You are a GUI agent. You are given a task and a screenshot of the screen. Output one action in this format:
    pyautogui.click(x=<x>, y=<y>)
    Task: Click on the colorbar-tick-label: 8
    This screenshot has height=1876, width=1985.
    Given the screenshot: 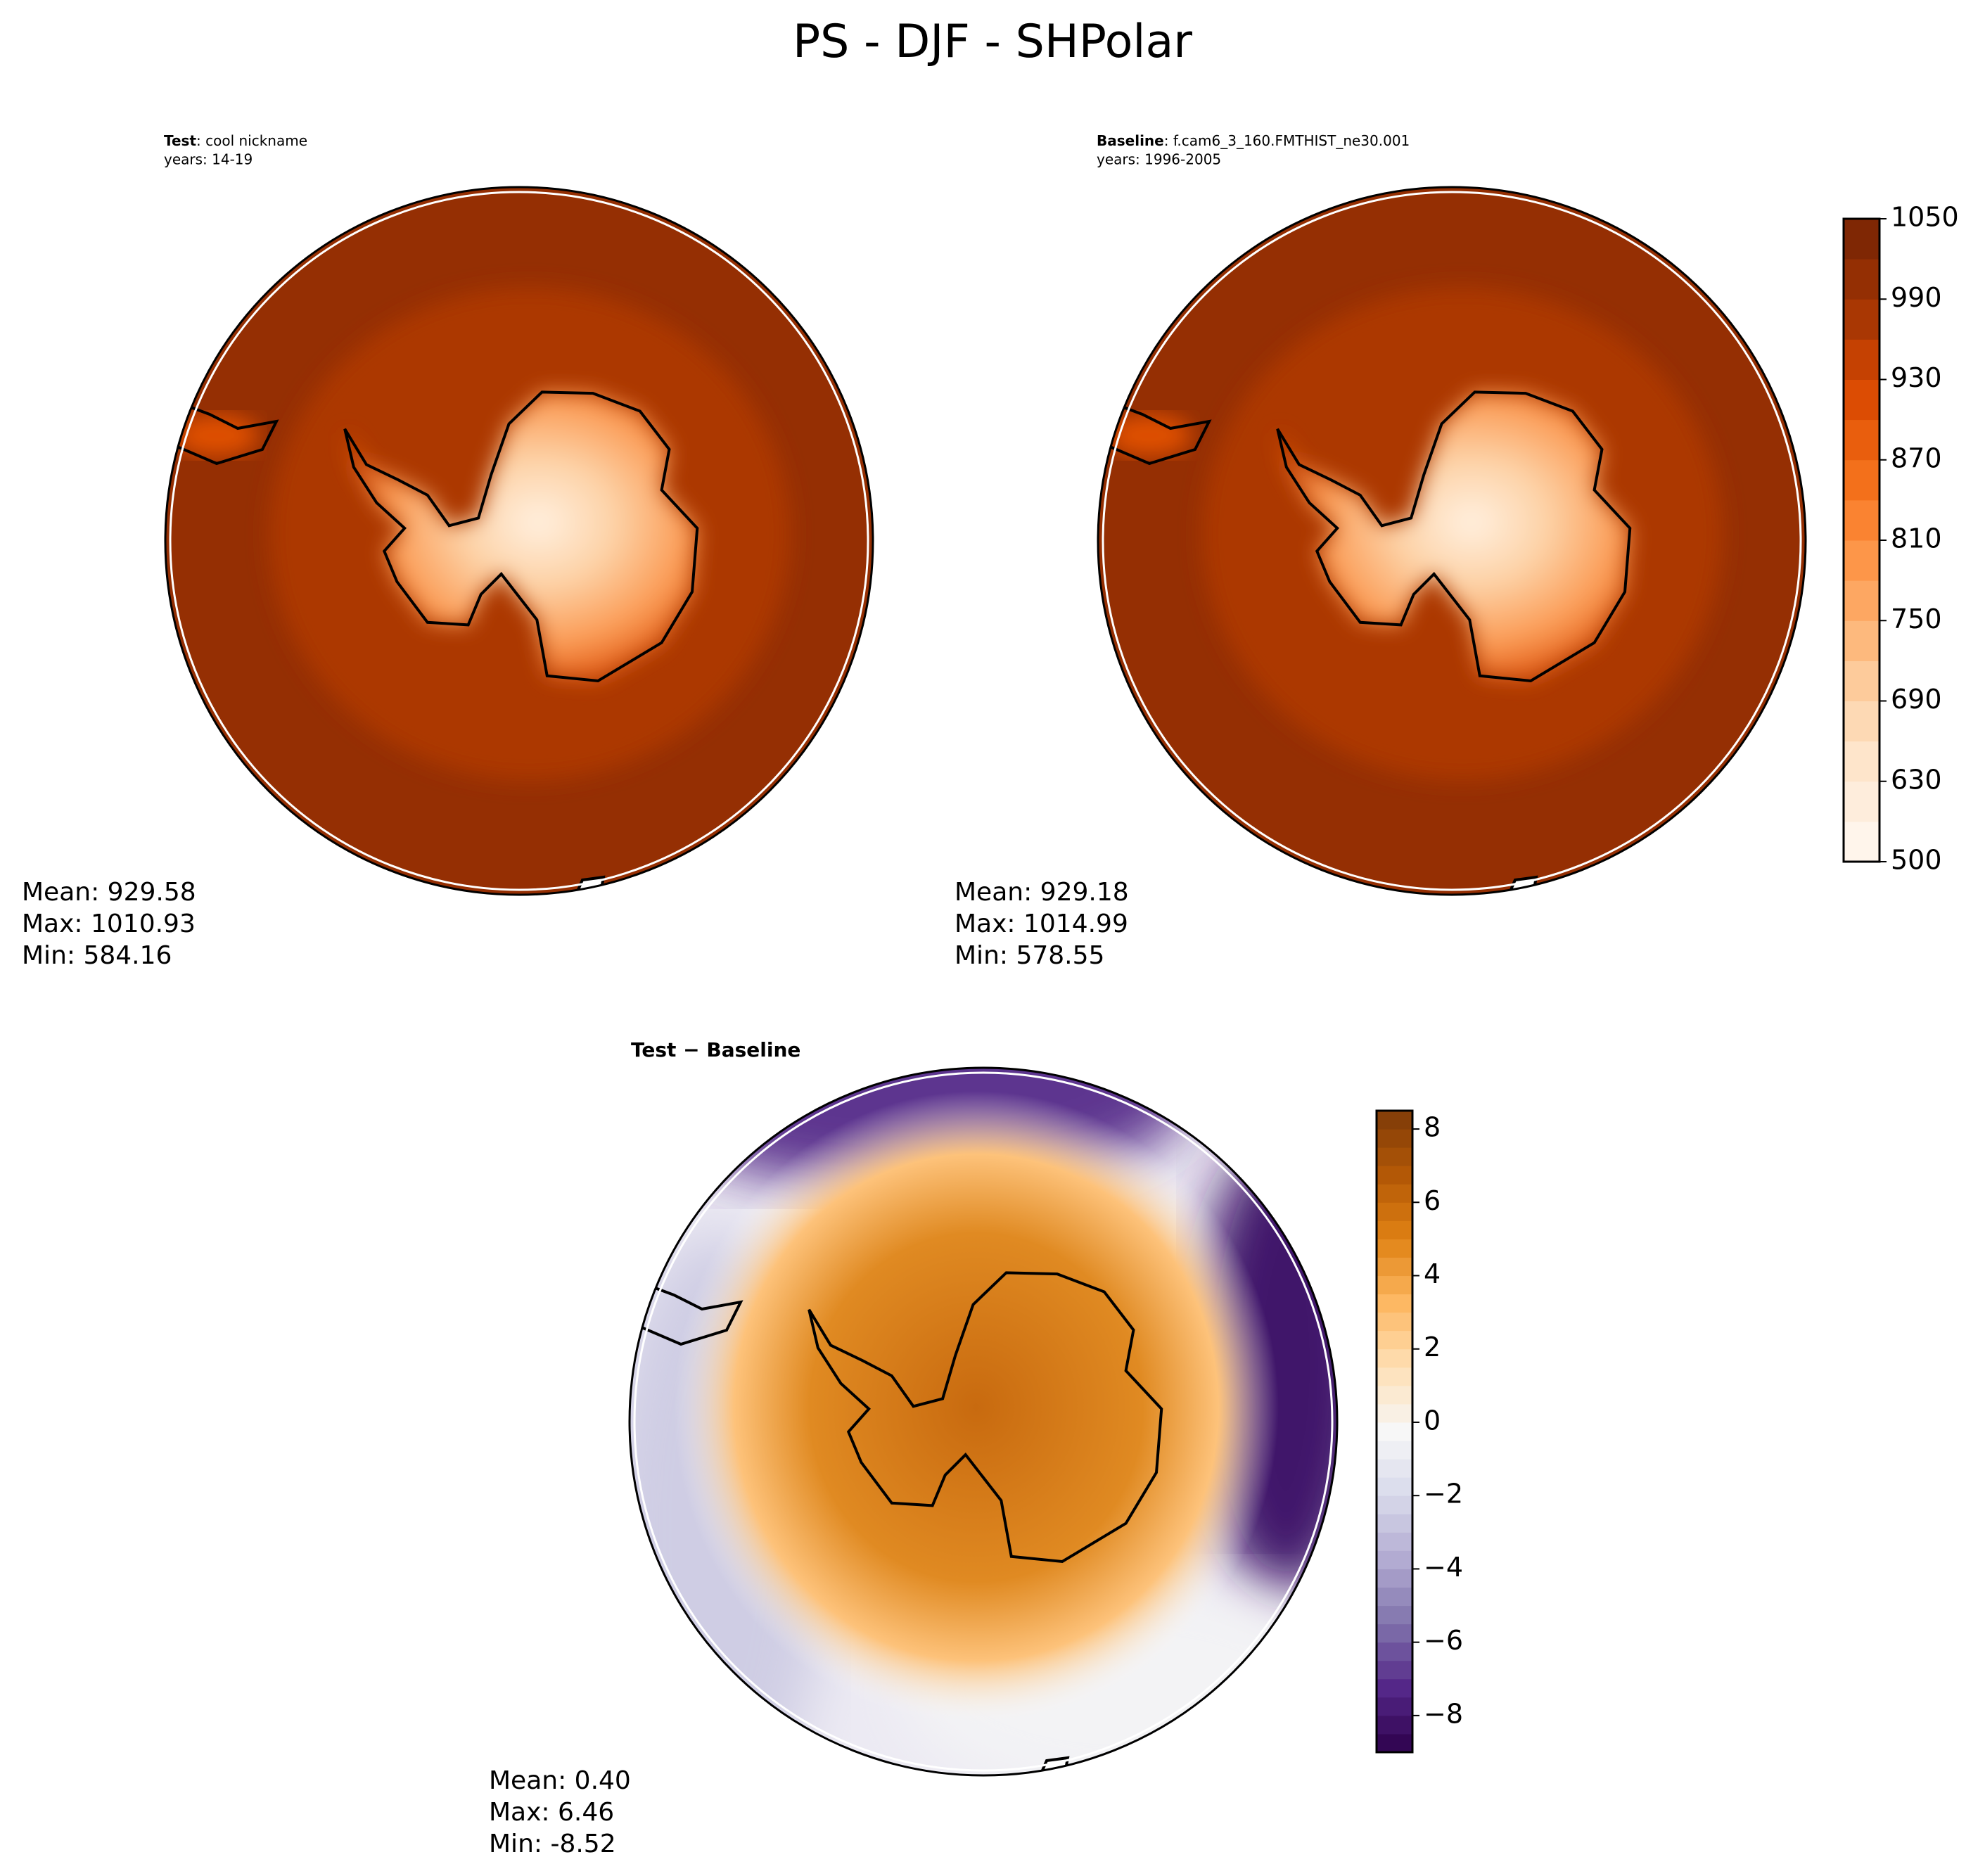 What is the action you would take?
    pyautogui.click(x=1432, y=1127)
    